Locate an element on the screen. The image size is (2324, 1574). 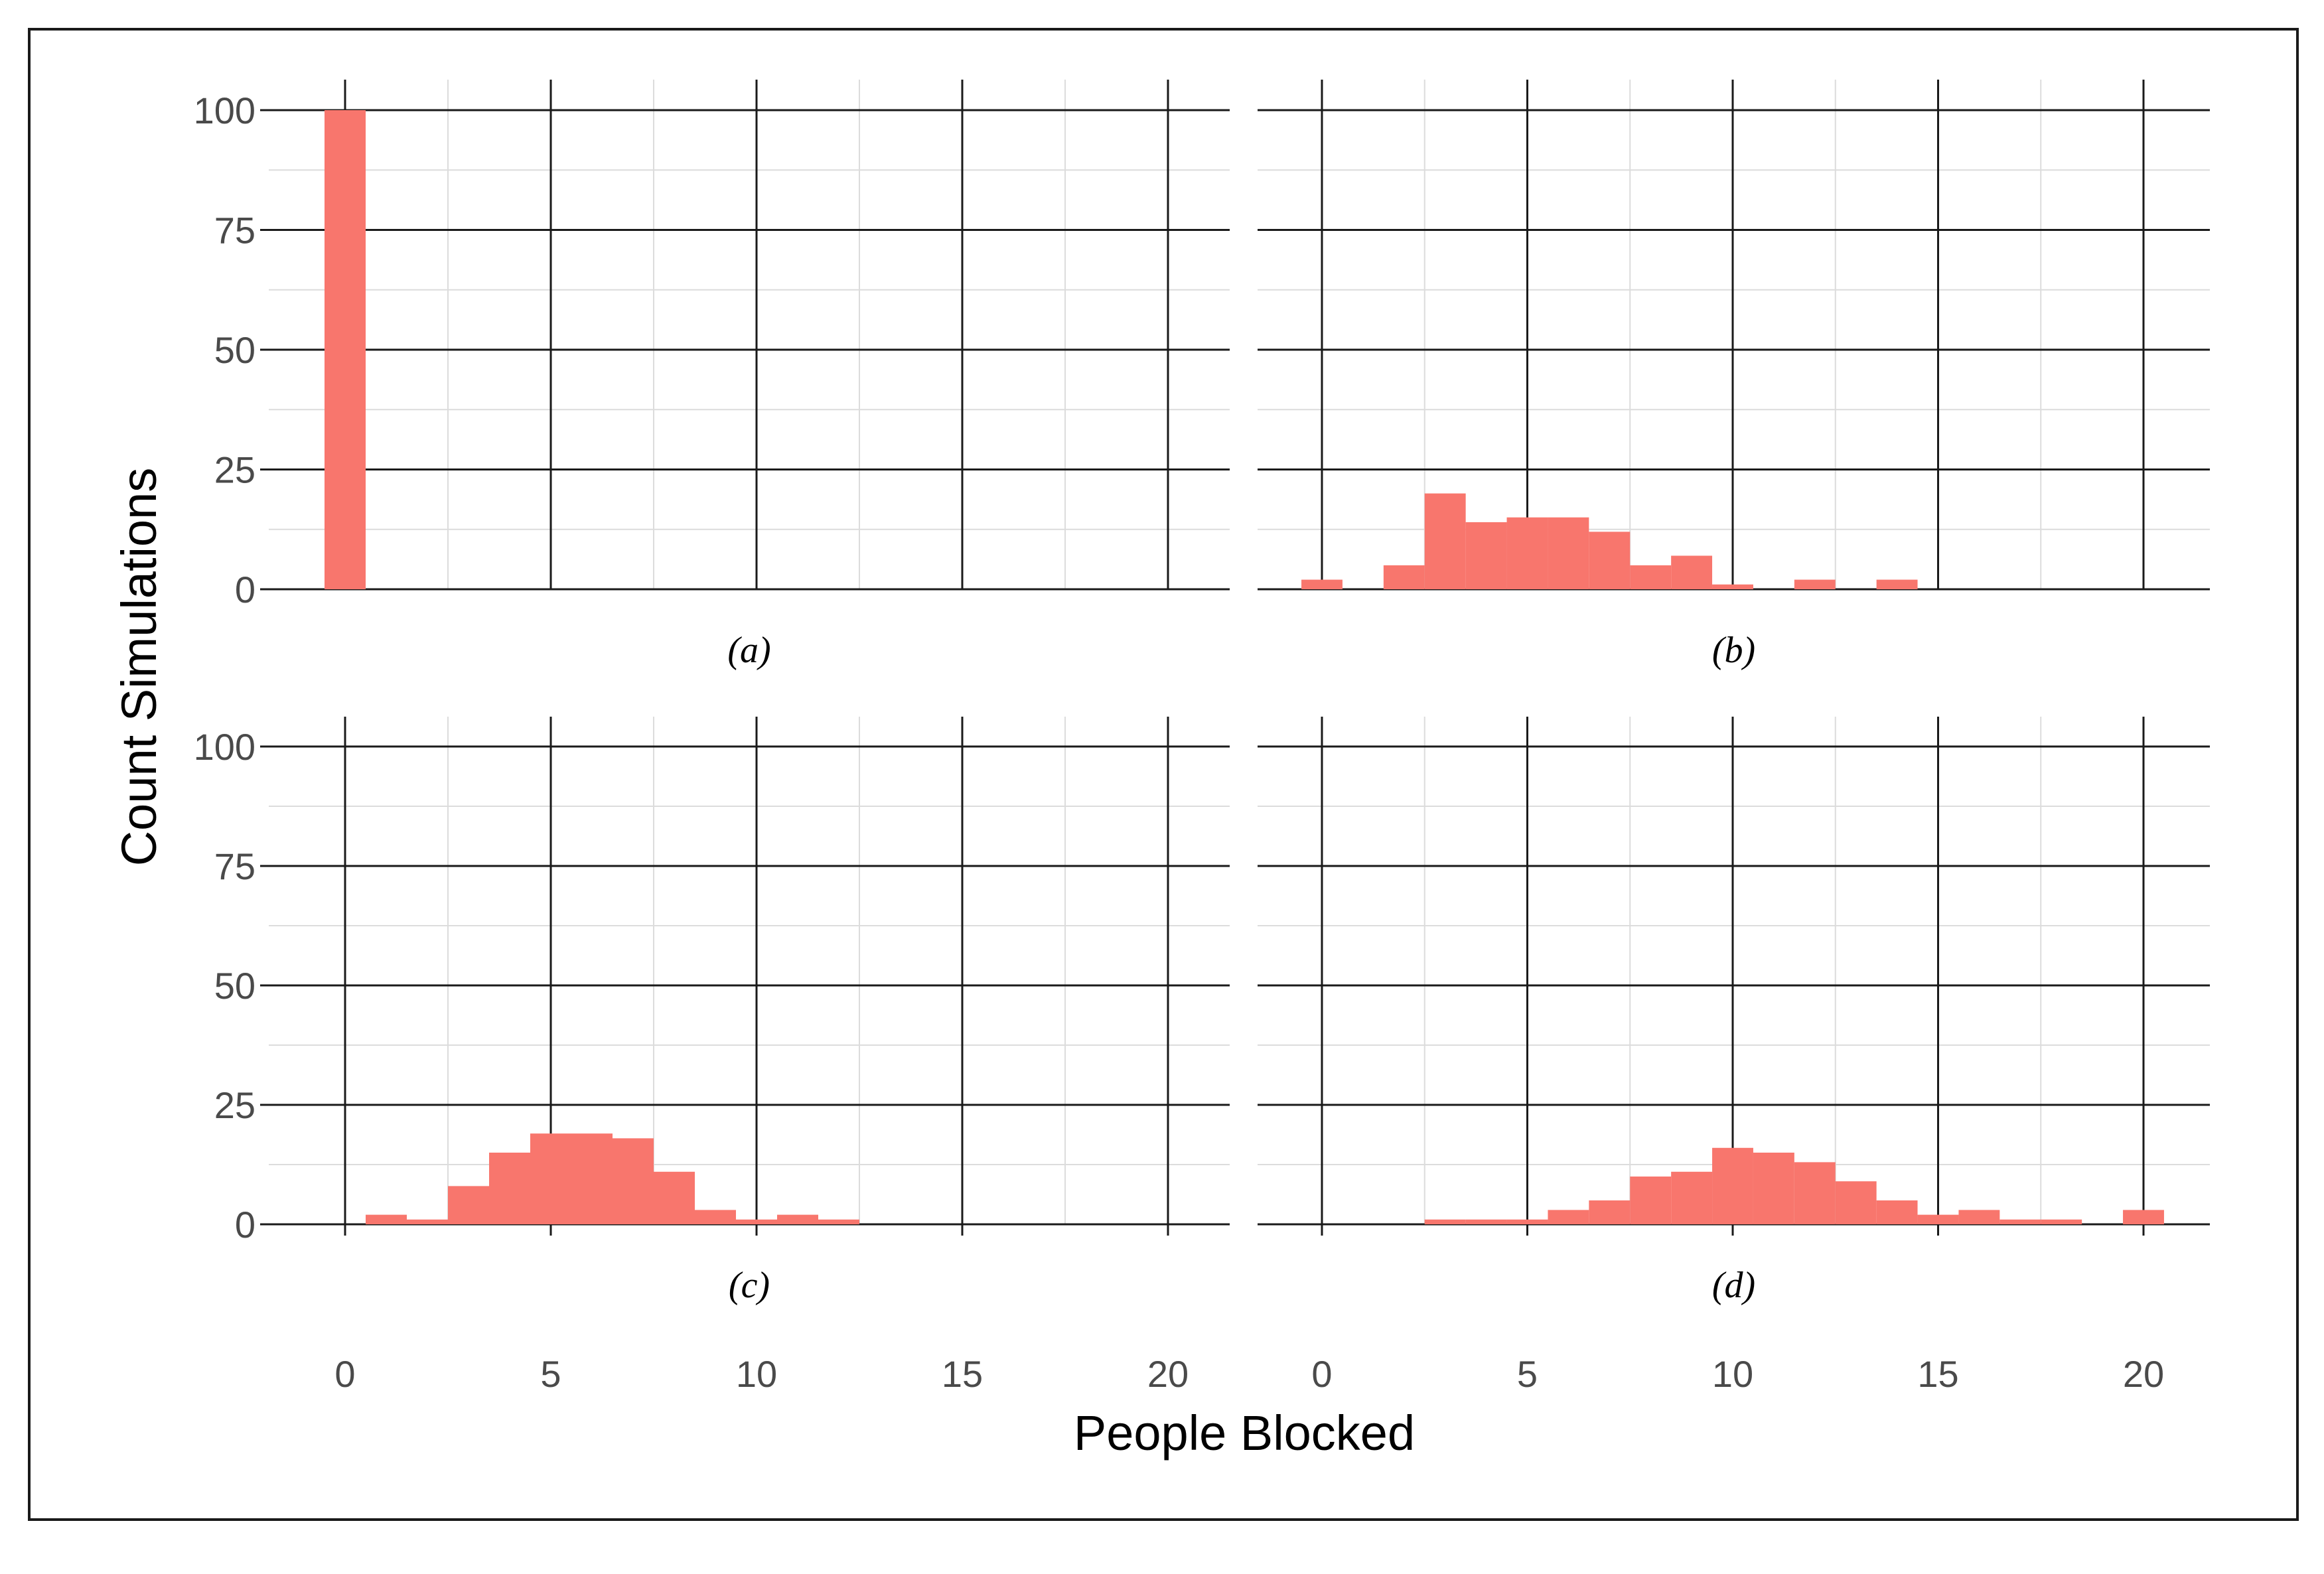
panel-label: (a) is located at coordinates (748, 650).